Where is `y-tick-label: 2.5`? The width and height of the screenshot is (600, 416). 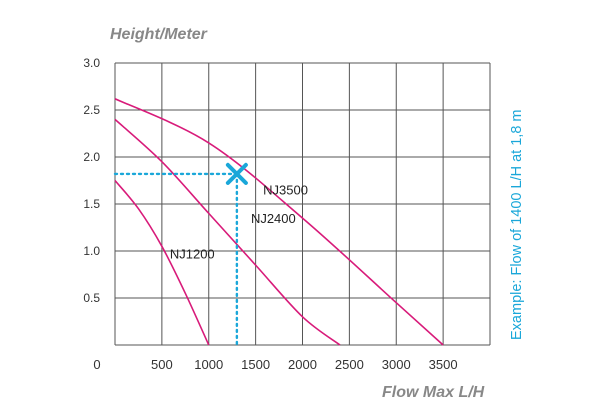 y-tick-label: 2.5 is located at coordinates (91, 110).